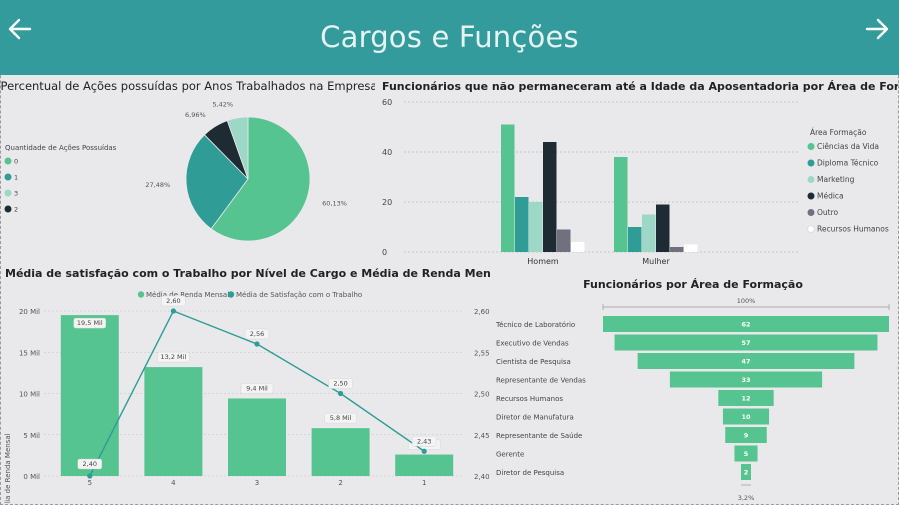  What do you see at coordinates (530, 473) in the screenshot?
I see `funnel-category-label: Diretor de Pesquisa` at bounding box center [530, 473].